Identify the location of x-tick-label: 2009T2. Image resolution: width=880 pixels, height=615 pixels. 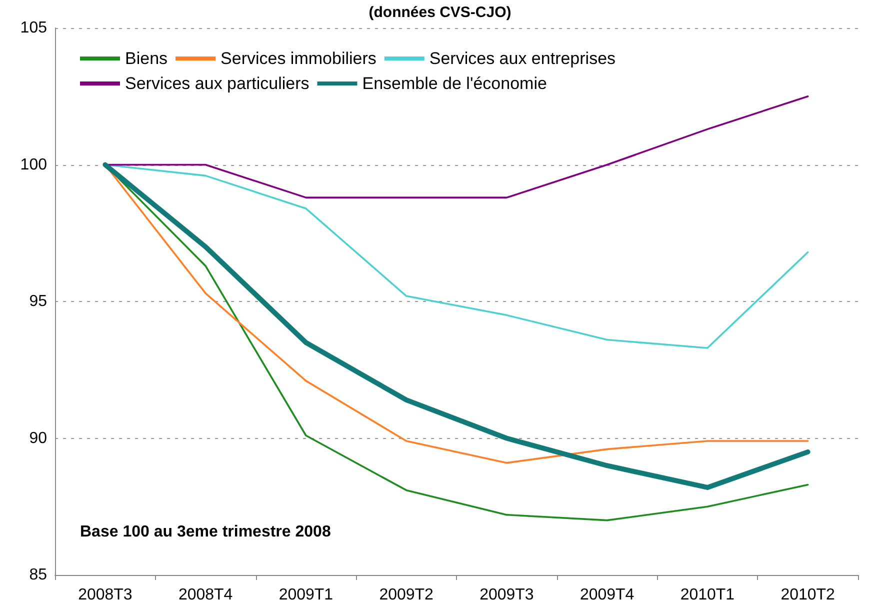
(406, 595).